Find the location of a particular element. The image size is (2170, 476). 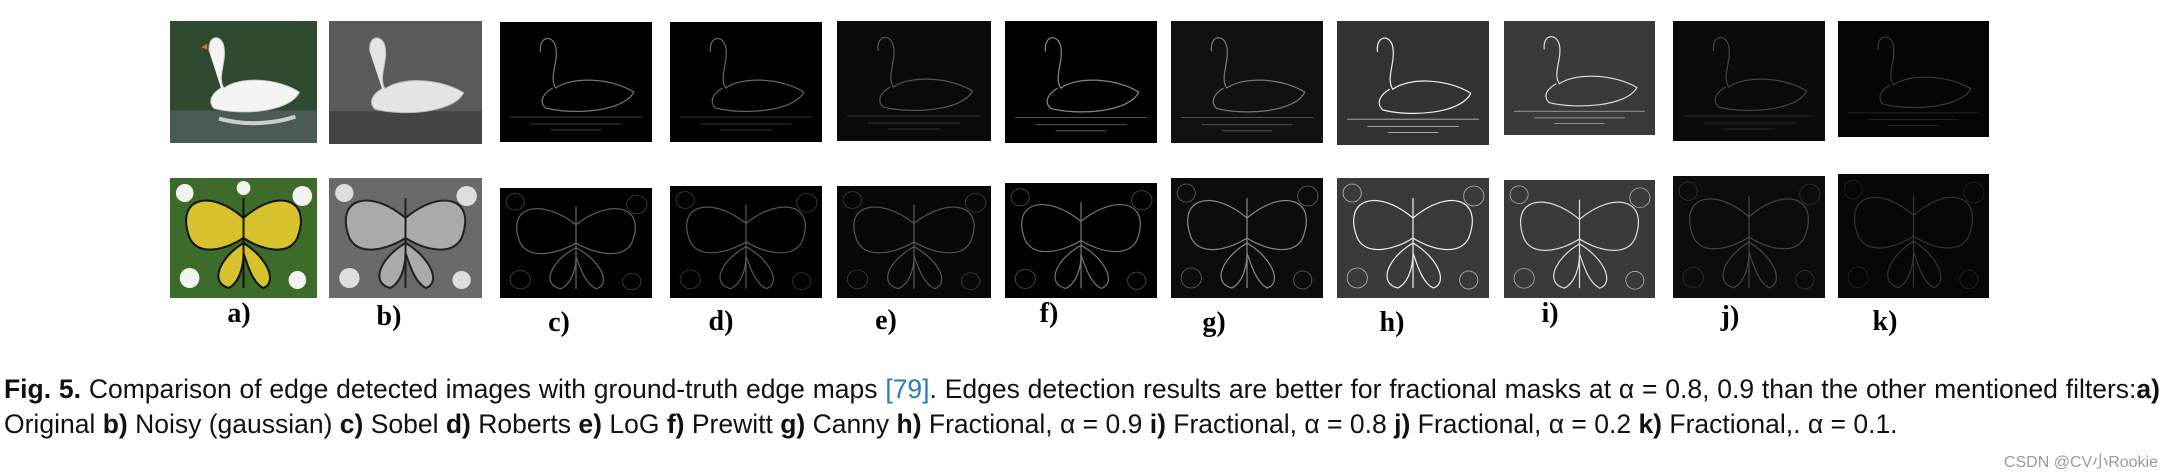

caption-text: g) is located at coordinates (793, 424).